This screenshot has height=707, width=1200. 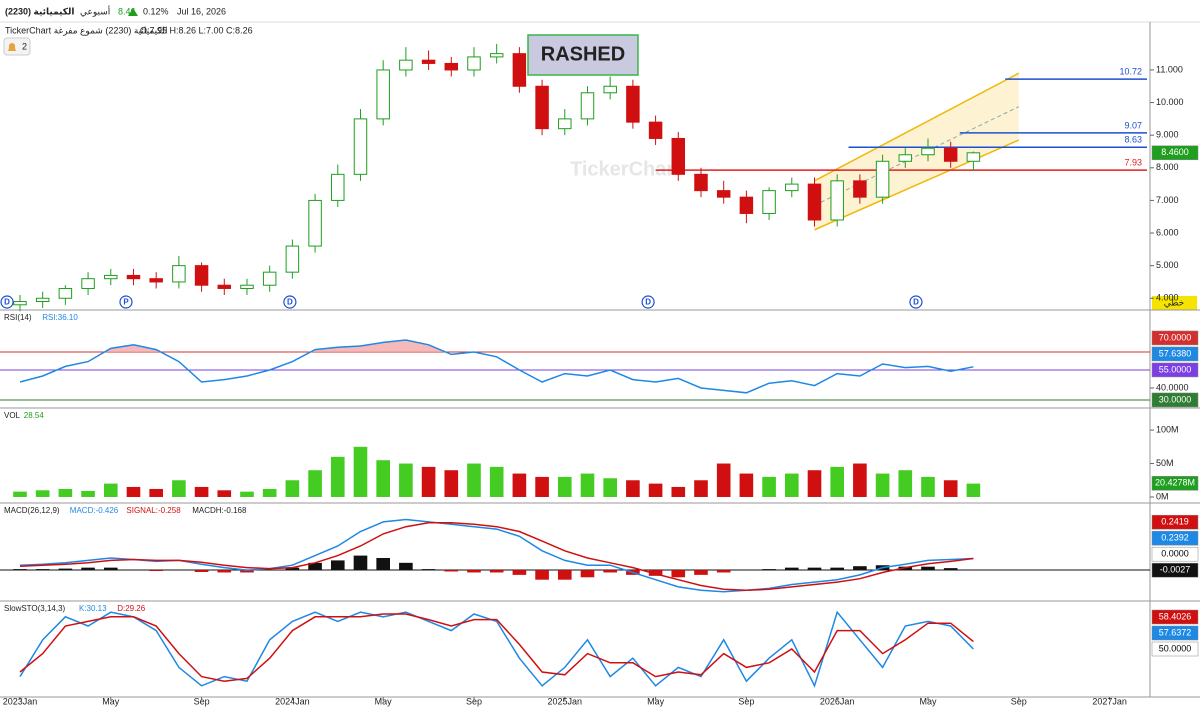 I want to click on value-tag-label: 0.2392, so click(x=1175, y=538).